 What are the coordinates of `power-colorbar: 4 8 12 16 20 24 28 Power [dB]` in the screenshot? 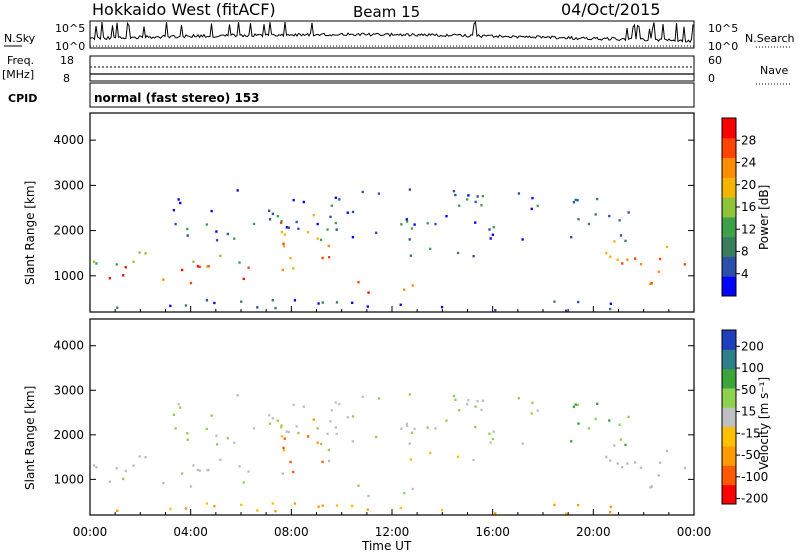 It's located at (746, 207).